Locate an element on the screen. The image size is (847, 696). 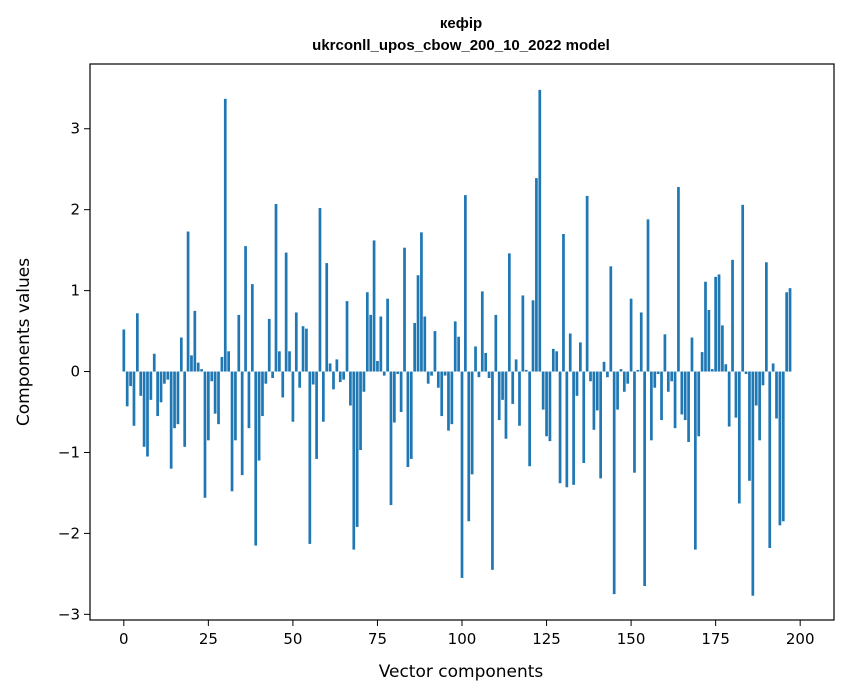
x-tick-label: 50 is located at coordinates (292, 639).